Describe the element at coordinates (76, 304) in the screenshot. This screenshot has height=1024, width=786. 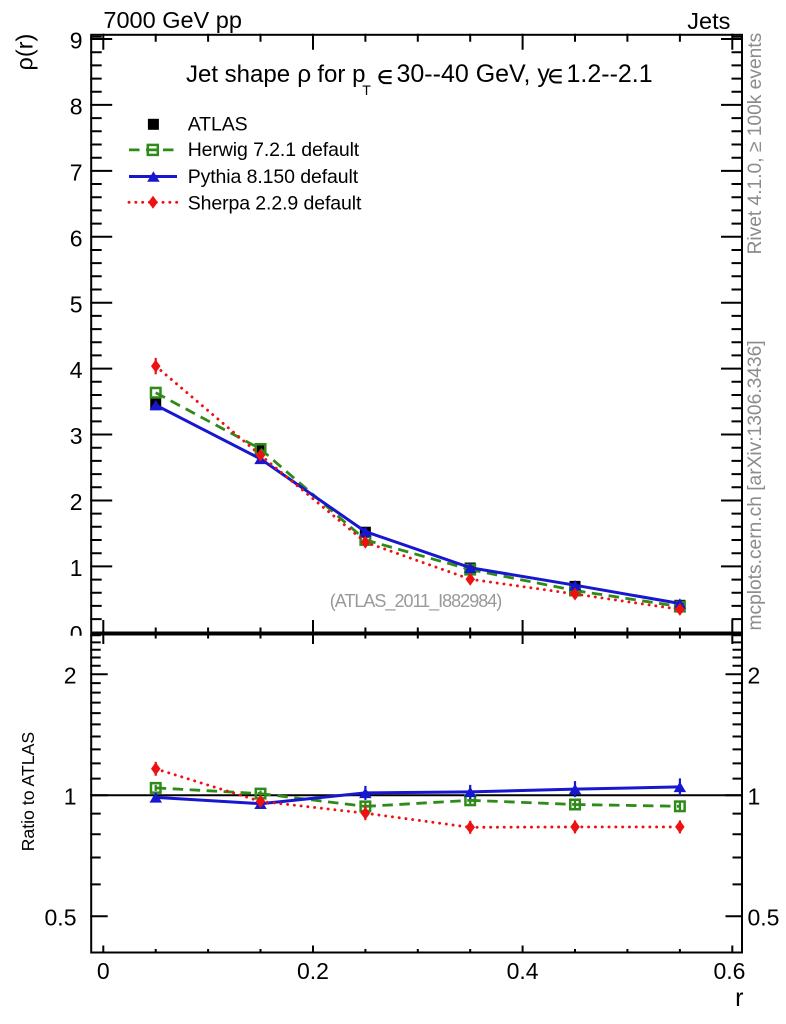
I see `svg-text: 5` at that location.